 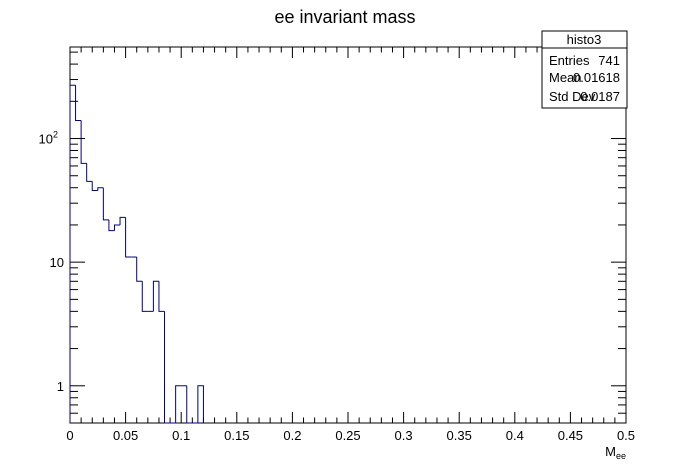 What do you see at coordinates (292, 435) in the screenshot?
I see `x-tick-label: 0.2` at bounding box center [292, 435].